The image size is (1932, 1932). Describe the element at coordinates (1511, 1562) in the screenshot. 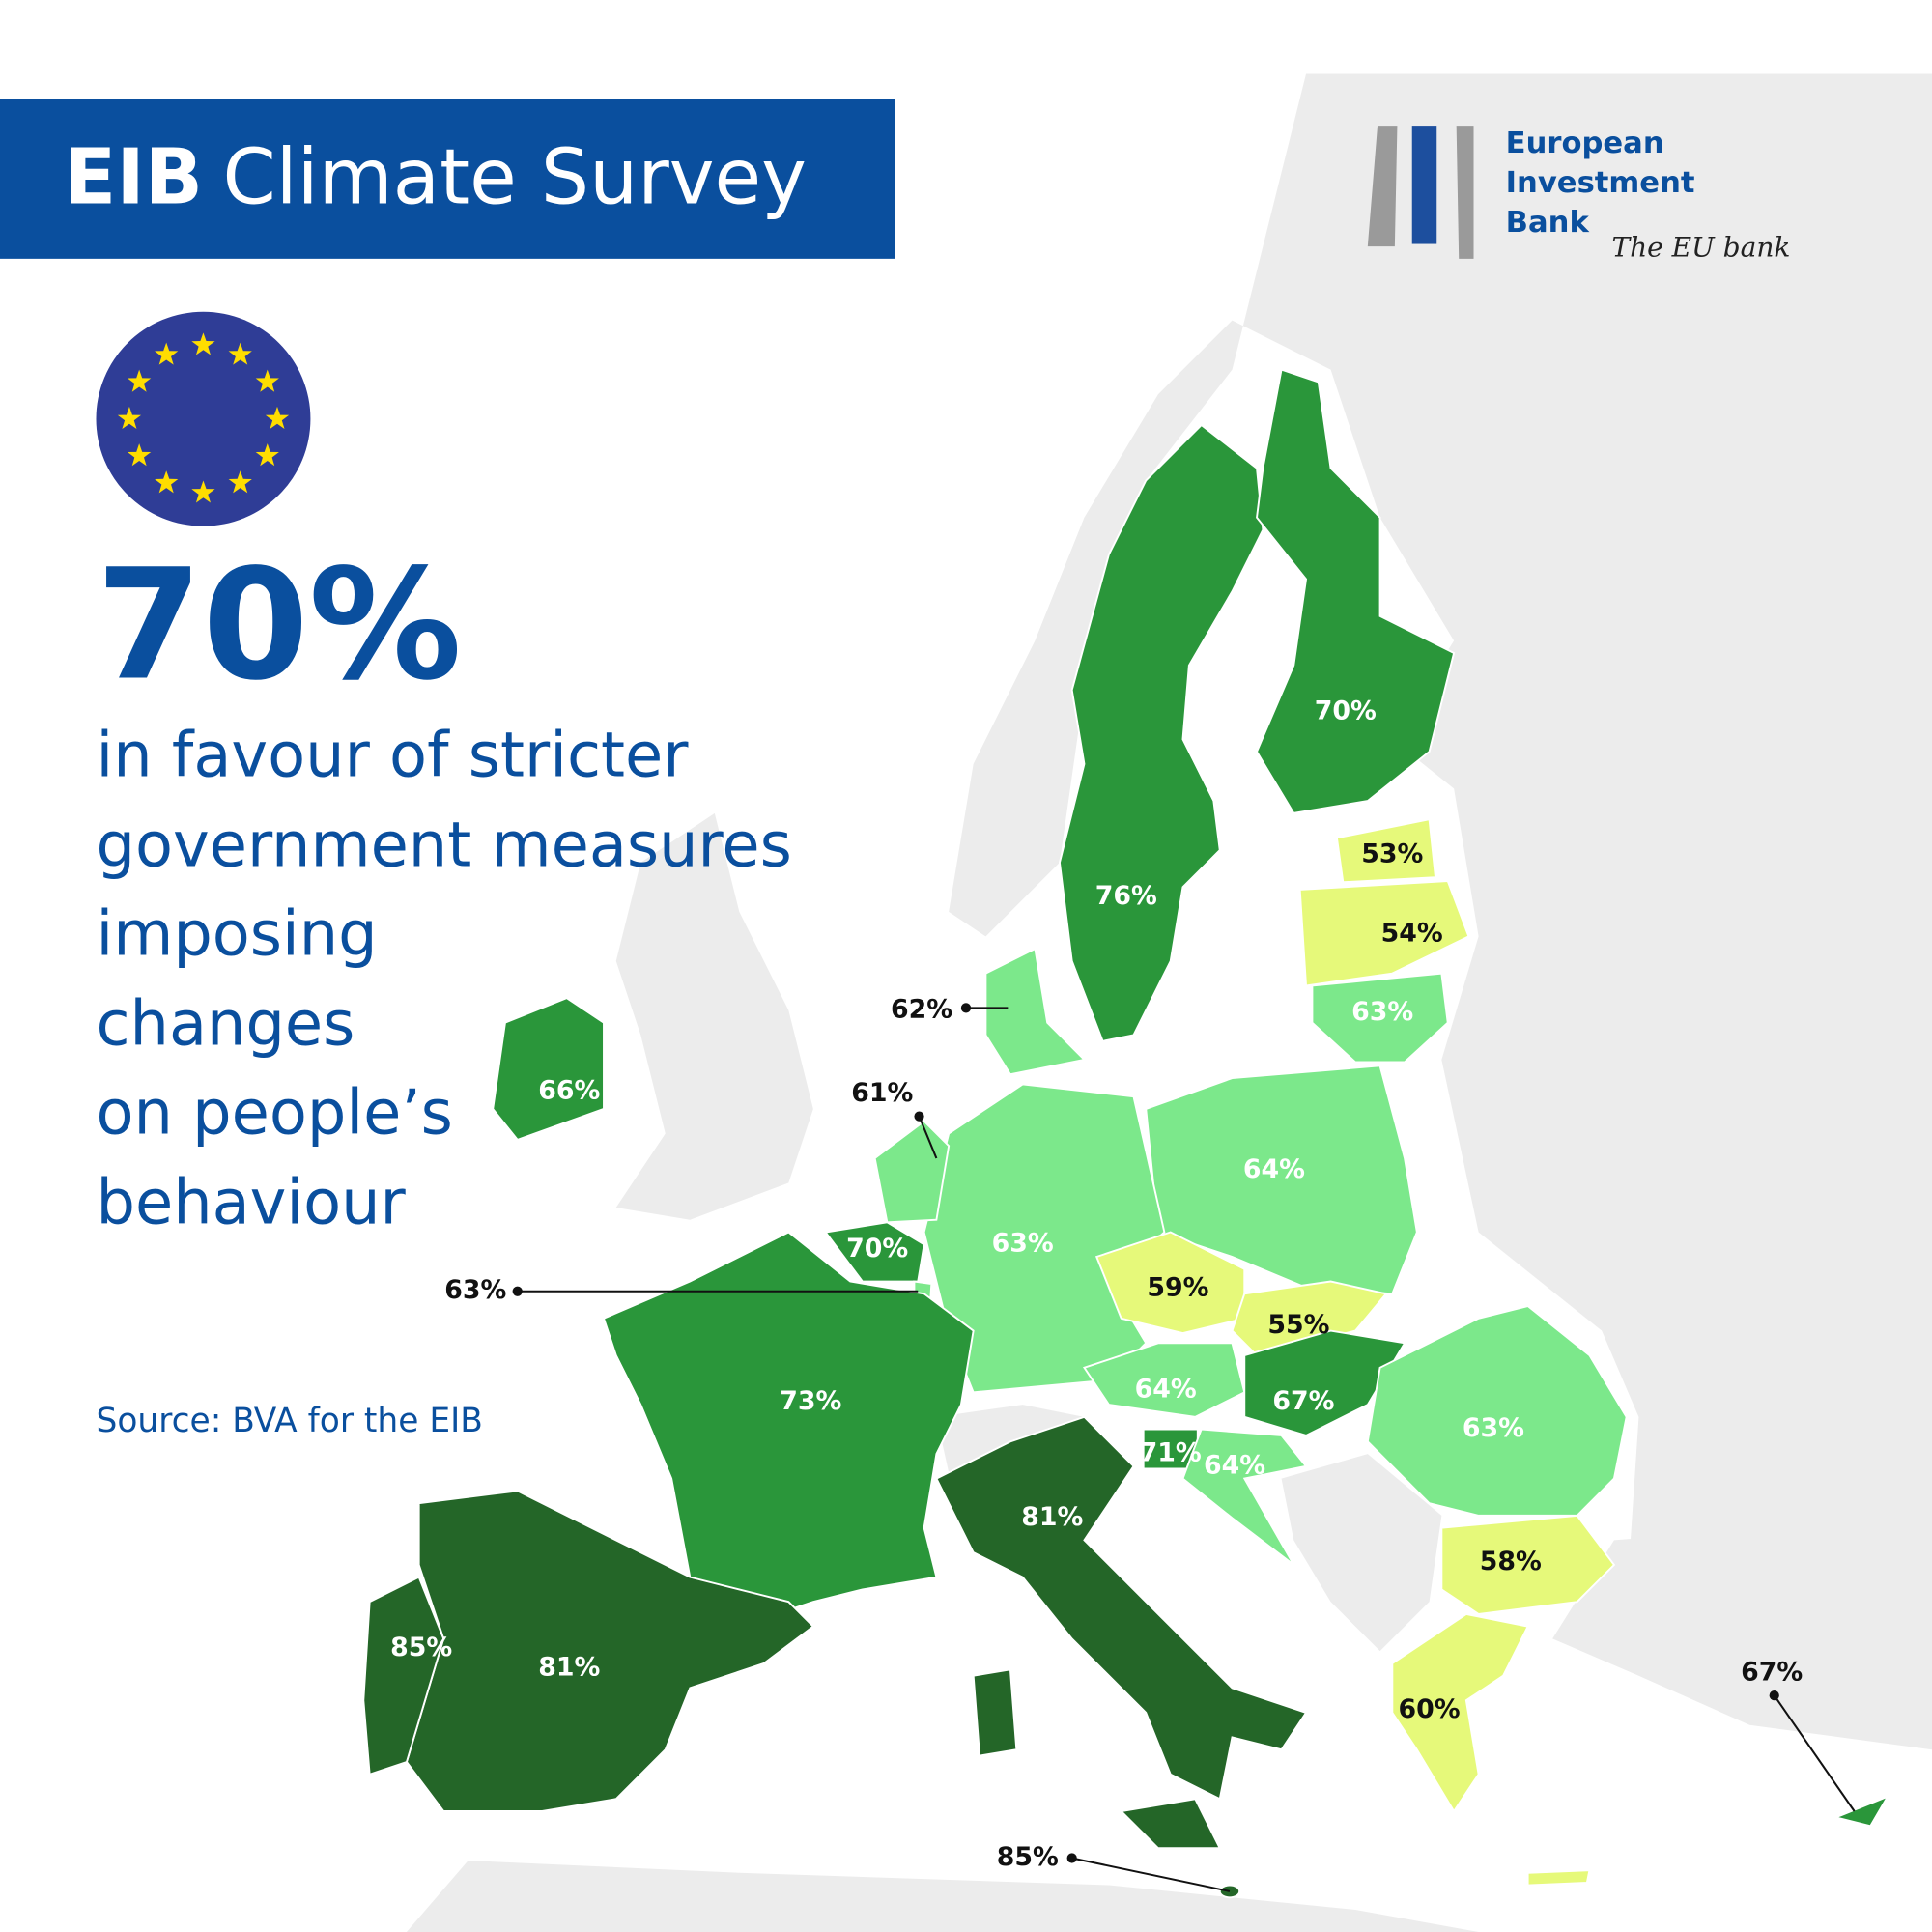

I see `region-label: 58%` at that location.